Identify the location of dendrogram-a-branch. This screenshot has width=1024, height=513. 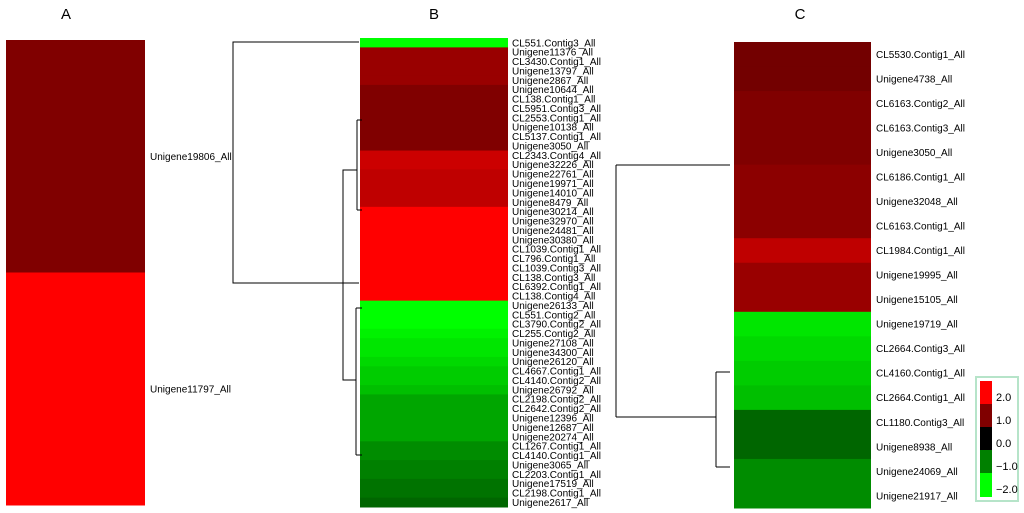
(295, 162).